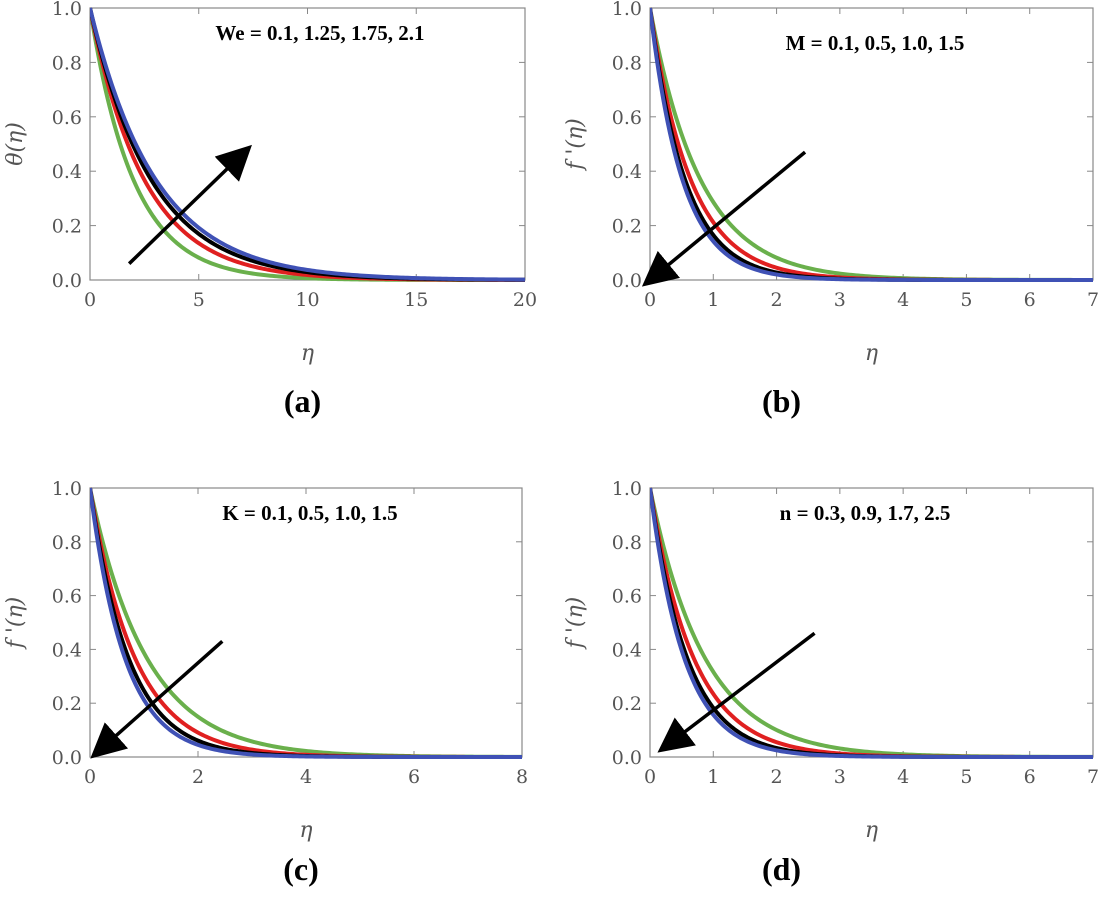 This screenshot has width=1105, height=908. Describe the element at coordinates (319, 33) in the screenshot. I see `parameter-annotation: We = 0.1, 1.25, 1.75, 2.1` at that location.